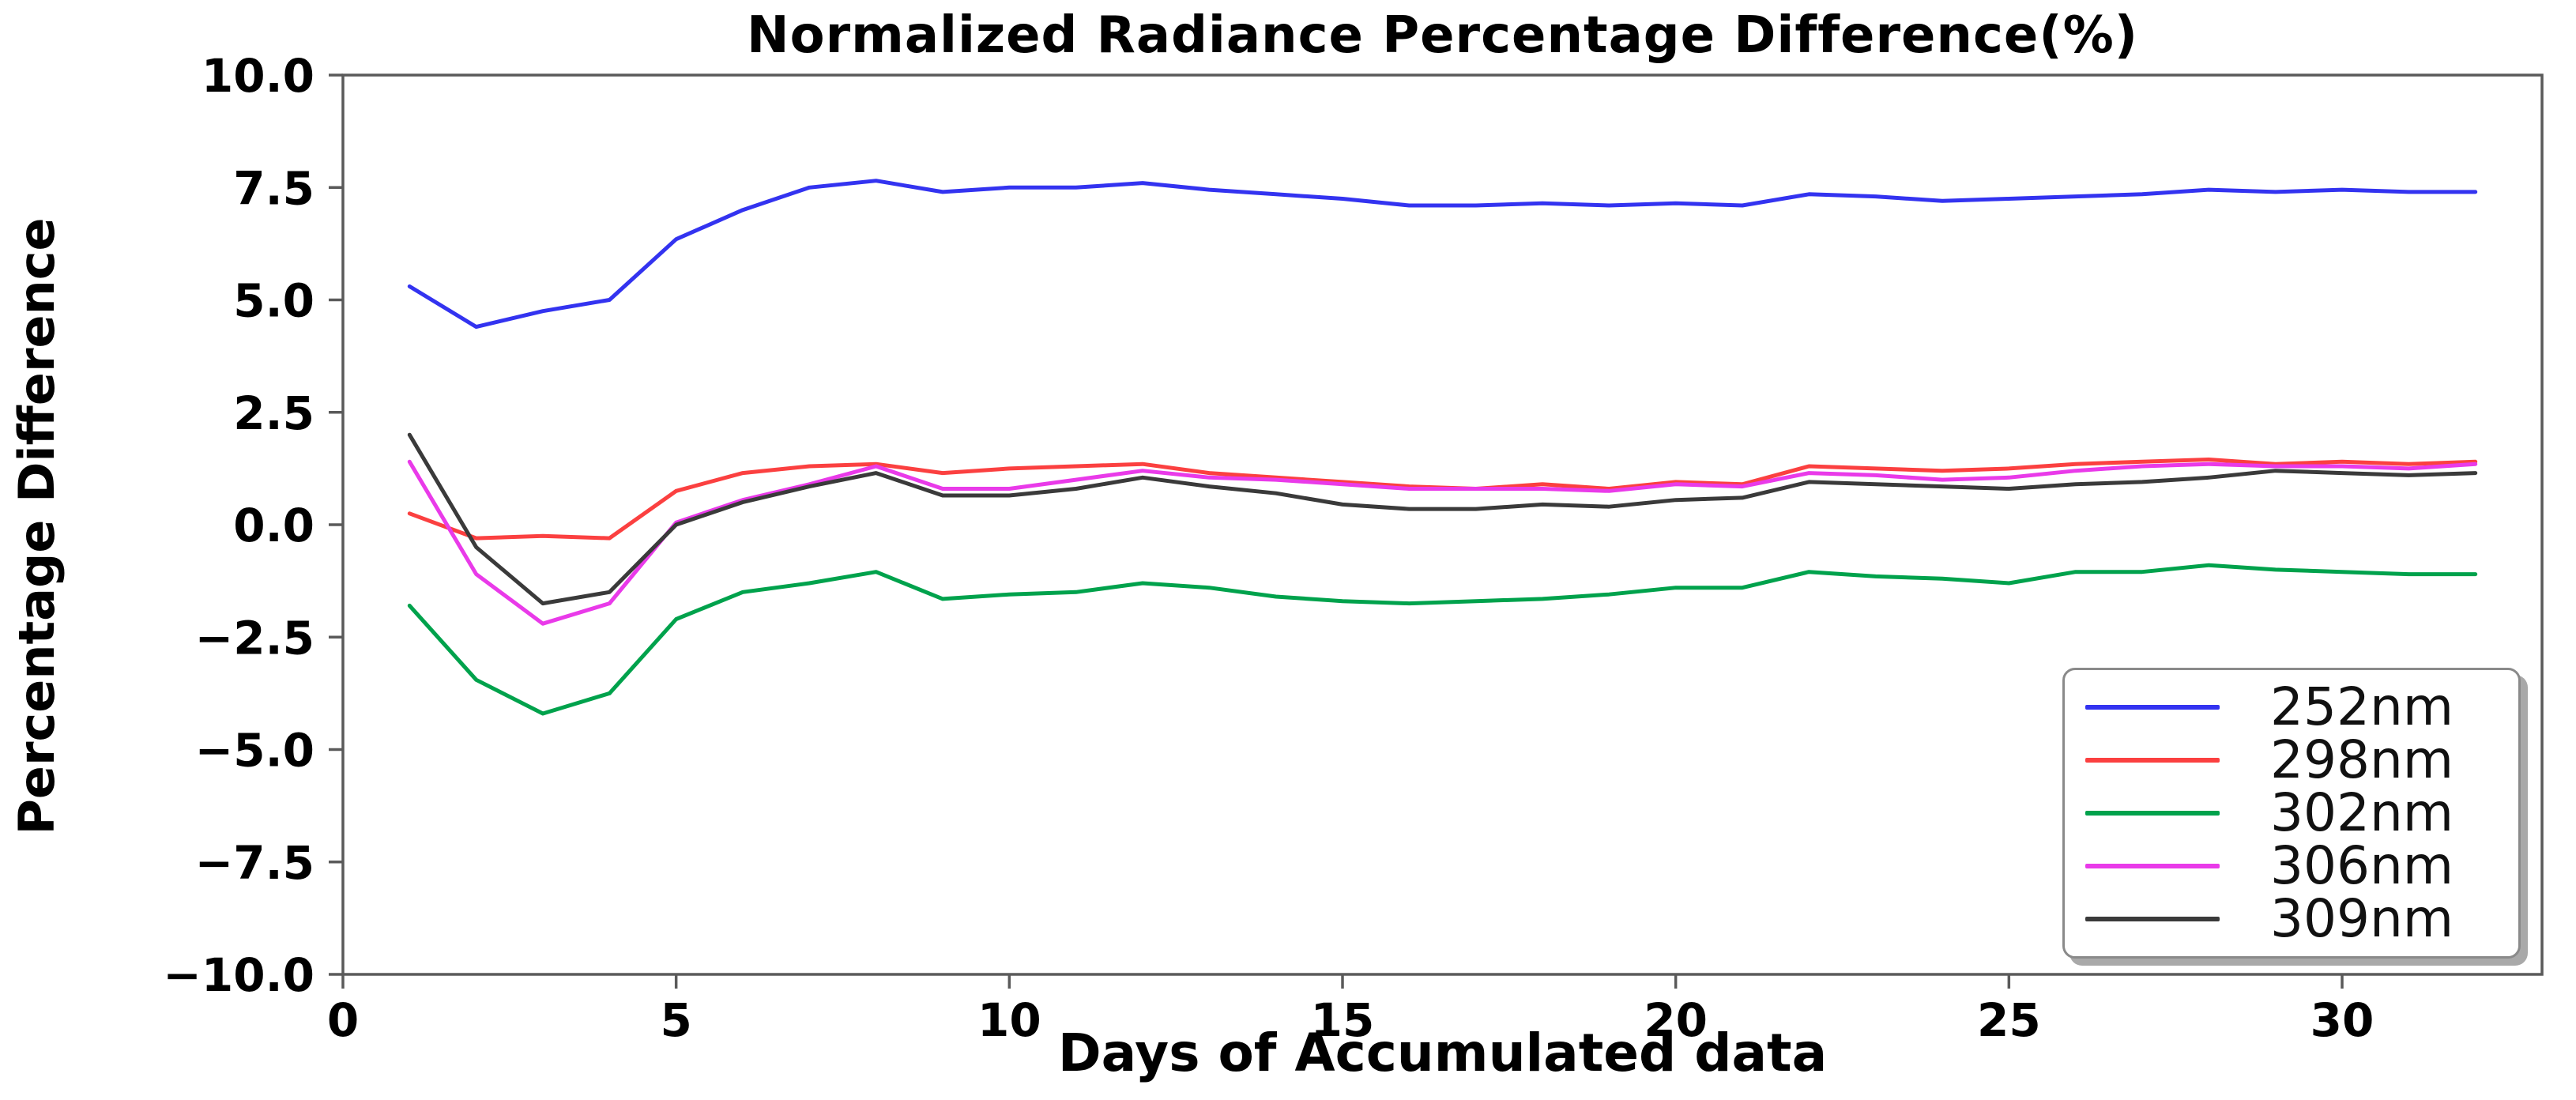  What do you see at coordinates (1442, 1053) in the screenshot?
I see `x-axis-label: Days of Accumulated data` at bounding box center [1442, 1053].